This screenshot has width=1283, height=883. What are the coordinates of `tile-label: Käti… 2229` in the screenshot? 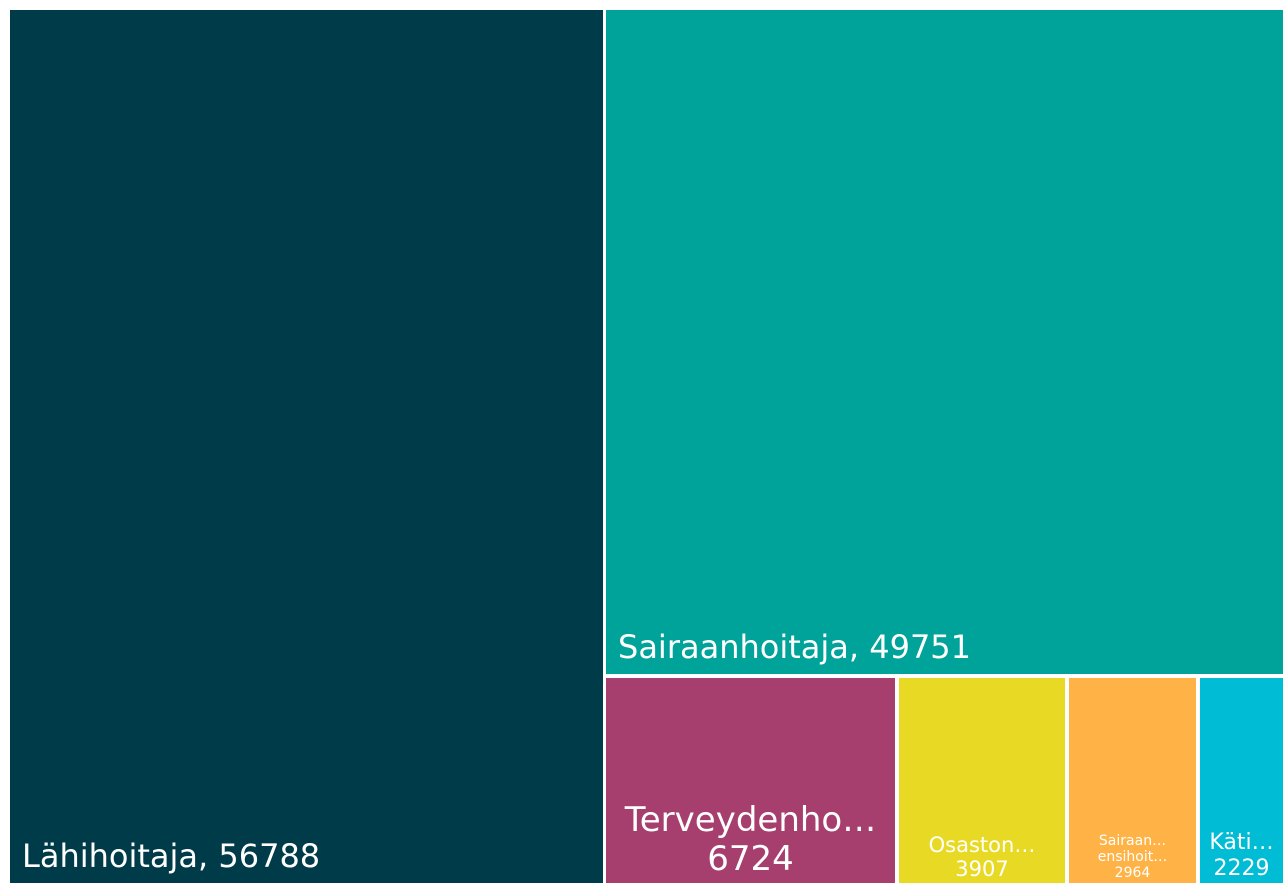 It's located at (1241, 856).